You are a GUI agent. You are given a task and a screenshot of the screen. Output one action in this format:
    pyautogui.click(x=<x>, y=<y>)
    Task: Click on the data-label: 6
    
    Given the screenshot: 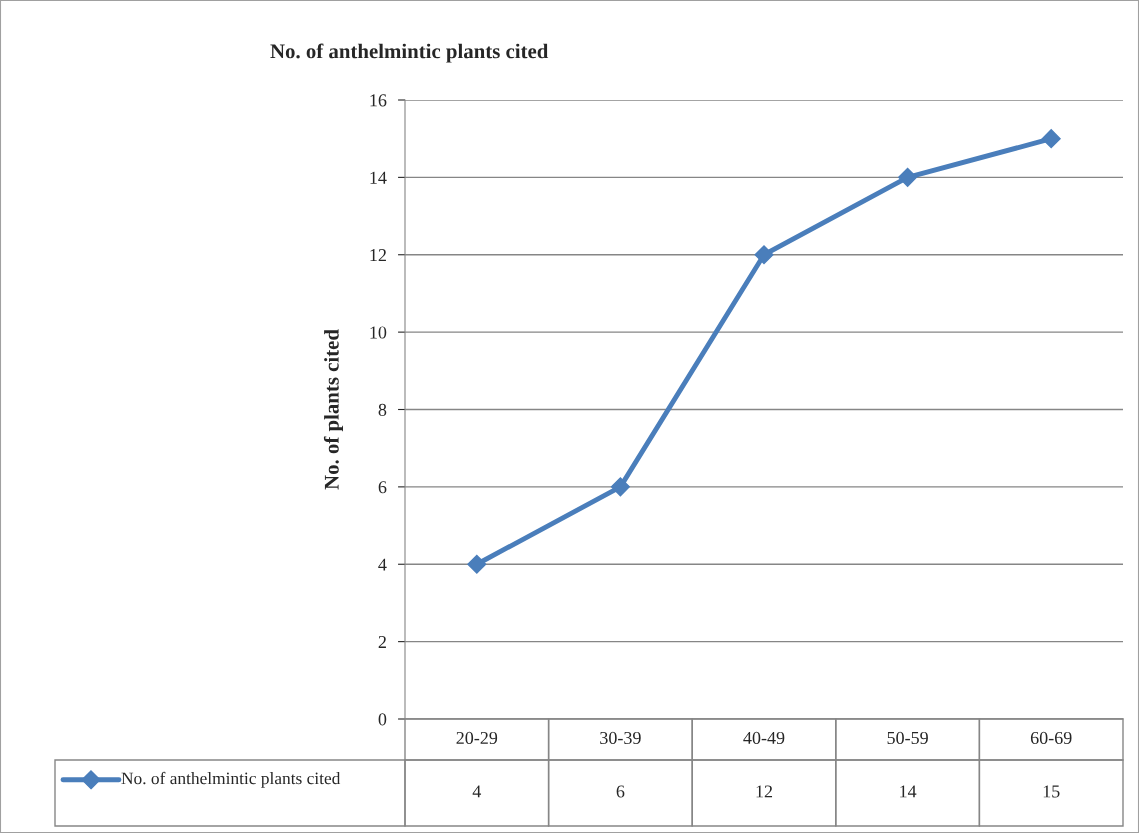 What is the action you would take?
    pyautogui.click(x=620, y=791)
    